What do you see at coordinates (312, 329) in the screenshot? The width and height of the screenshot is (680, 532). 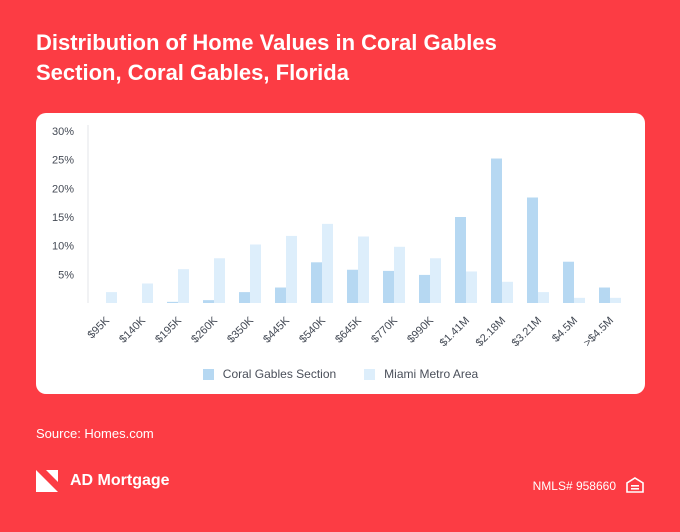 I see `x-tick-label: $540K` at bounding box center [312, 329].